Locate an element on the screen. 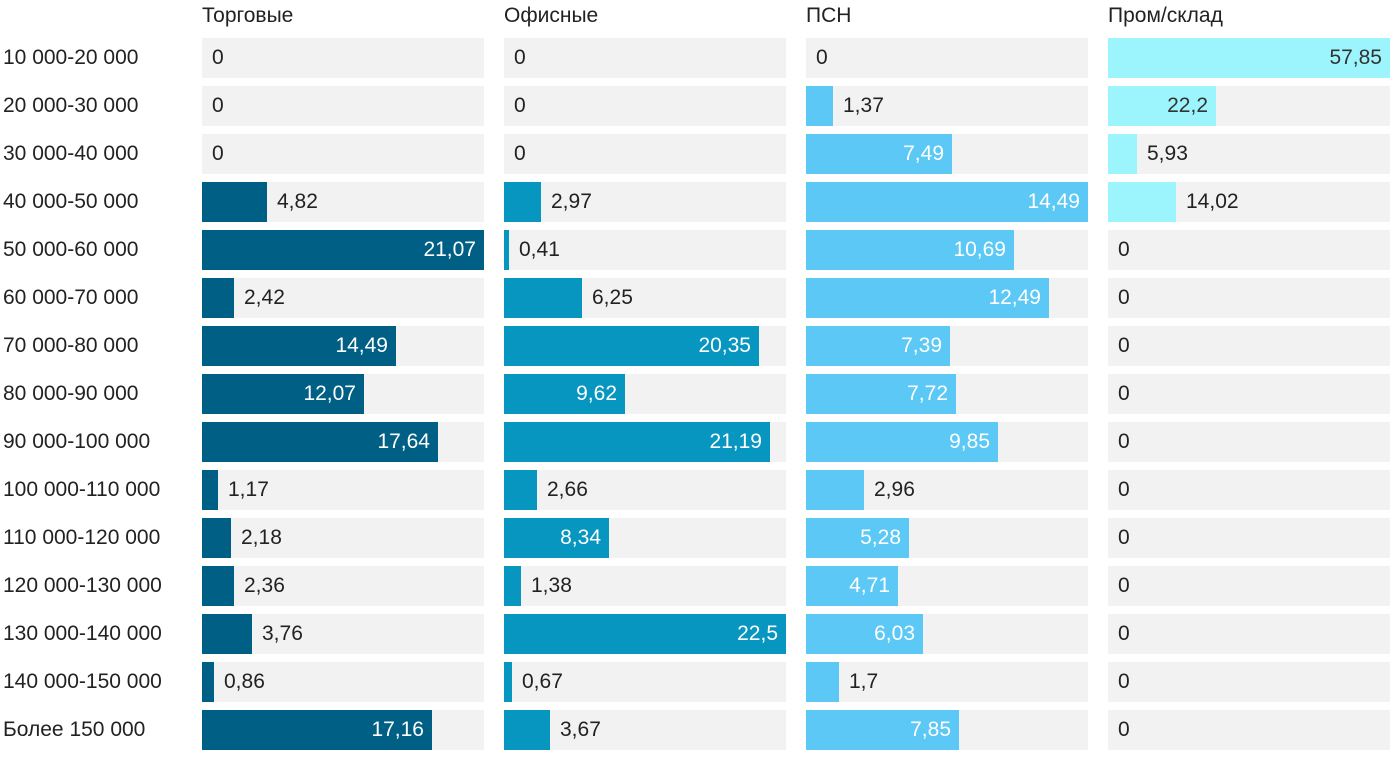  series-title: Торговые is located at coordinates (248, 15).